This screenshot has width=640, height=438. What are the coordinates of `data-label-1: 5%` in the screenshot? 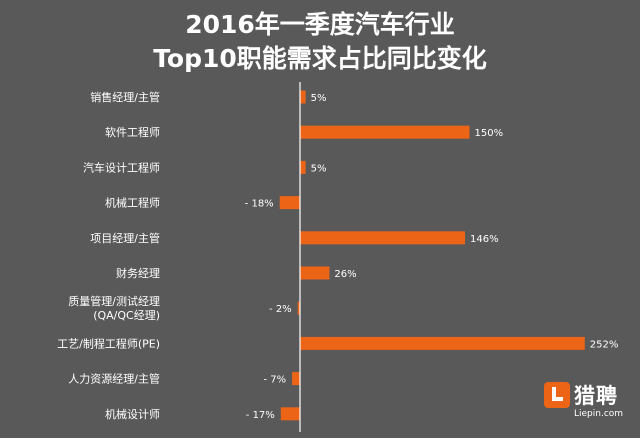 It's located at (319, 98).